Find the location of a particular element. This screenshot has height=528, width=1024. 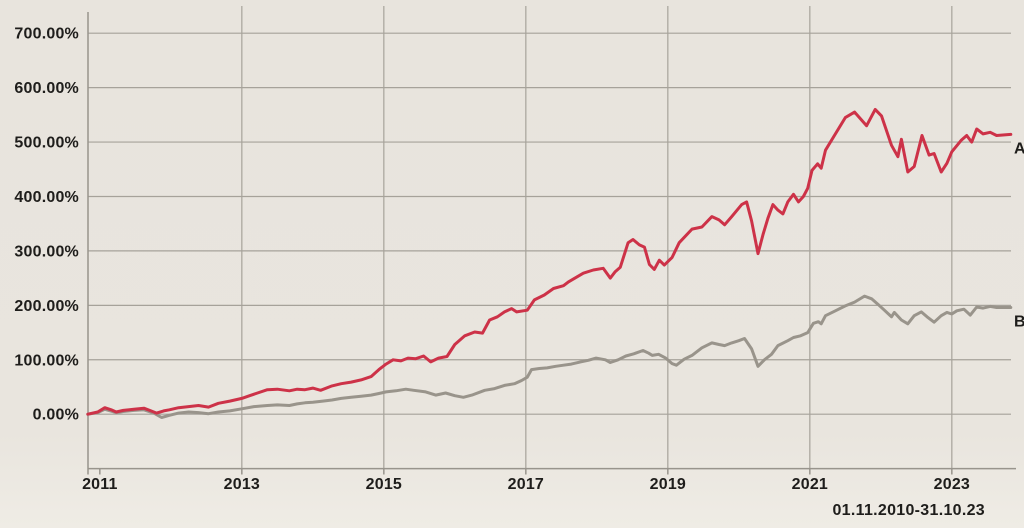

y-axis-label: 300.00% is located at coordinates (46, 251).